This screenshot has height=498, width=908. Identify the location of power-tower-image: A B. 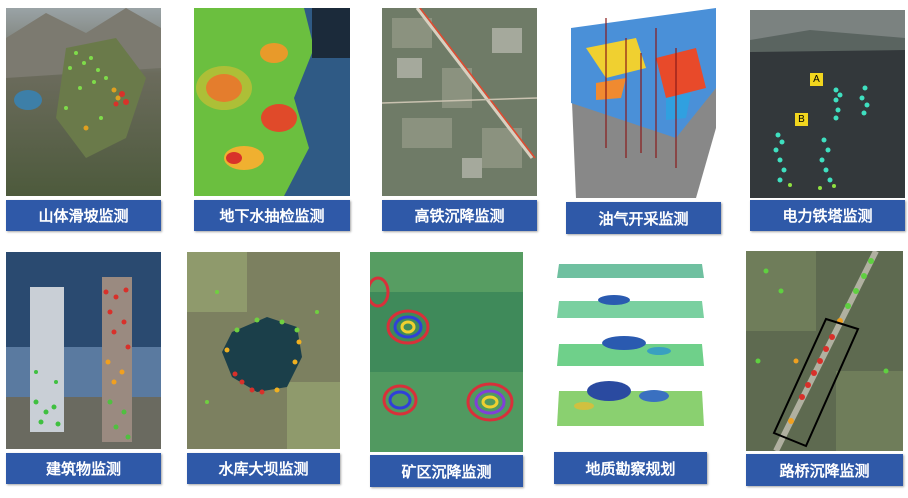
(827, 104).